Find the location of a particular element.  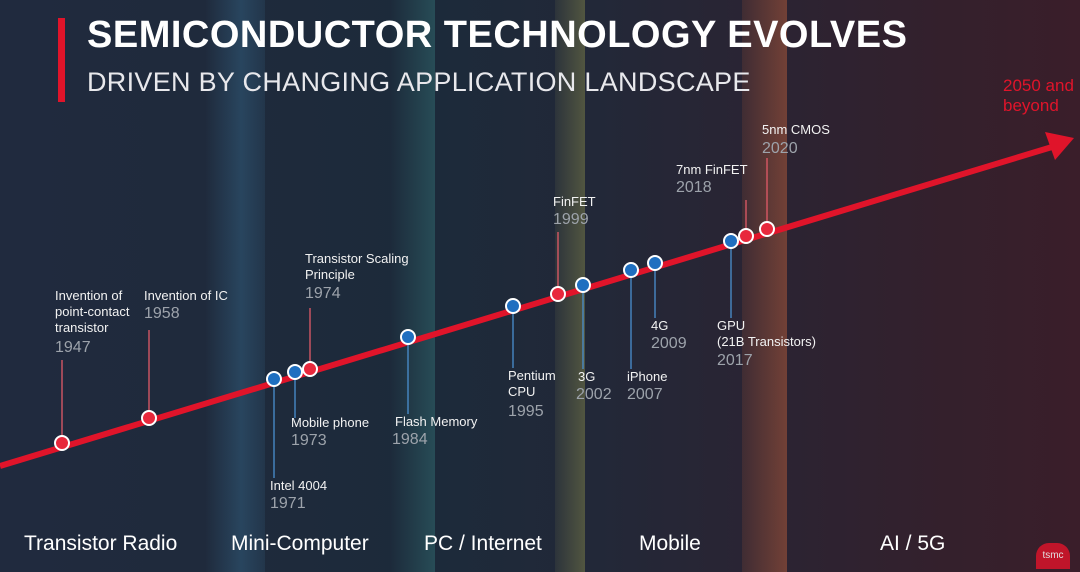

milestone-label-line: Invention of IC is located at coordinates (186, 295).